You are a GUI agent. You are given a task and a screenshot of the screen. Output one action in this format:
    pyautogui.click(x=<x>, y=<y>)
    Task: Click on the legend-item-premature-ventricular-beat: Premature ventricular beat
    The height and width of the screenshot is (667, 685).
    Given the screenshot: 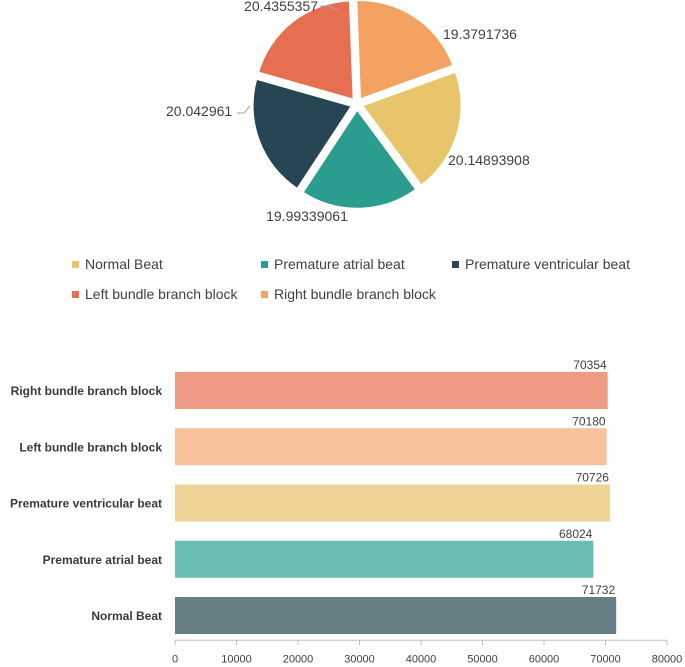 What is the action you would take?
    pyautogui.click(x=541, y=264)
    